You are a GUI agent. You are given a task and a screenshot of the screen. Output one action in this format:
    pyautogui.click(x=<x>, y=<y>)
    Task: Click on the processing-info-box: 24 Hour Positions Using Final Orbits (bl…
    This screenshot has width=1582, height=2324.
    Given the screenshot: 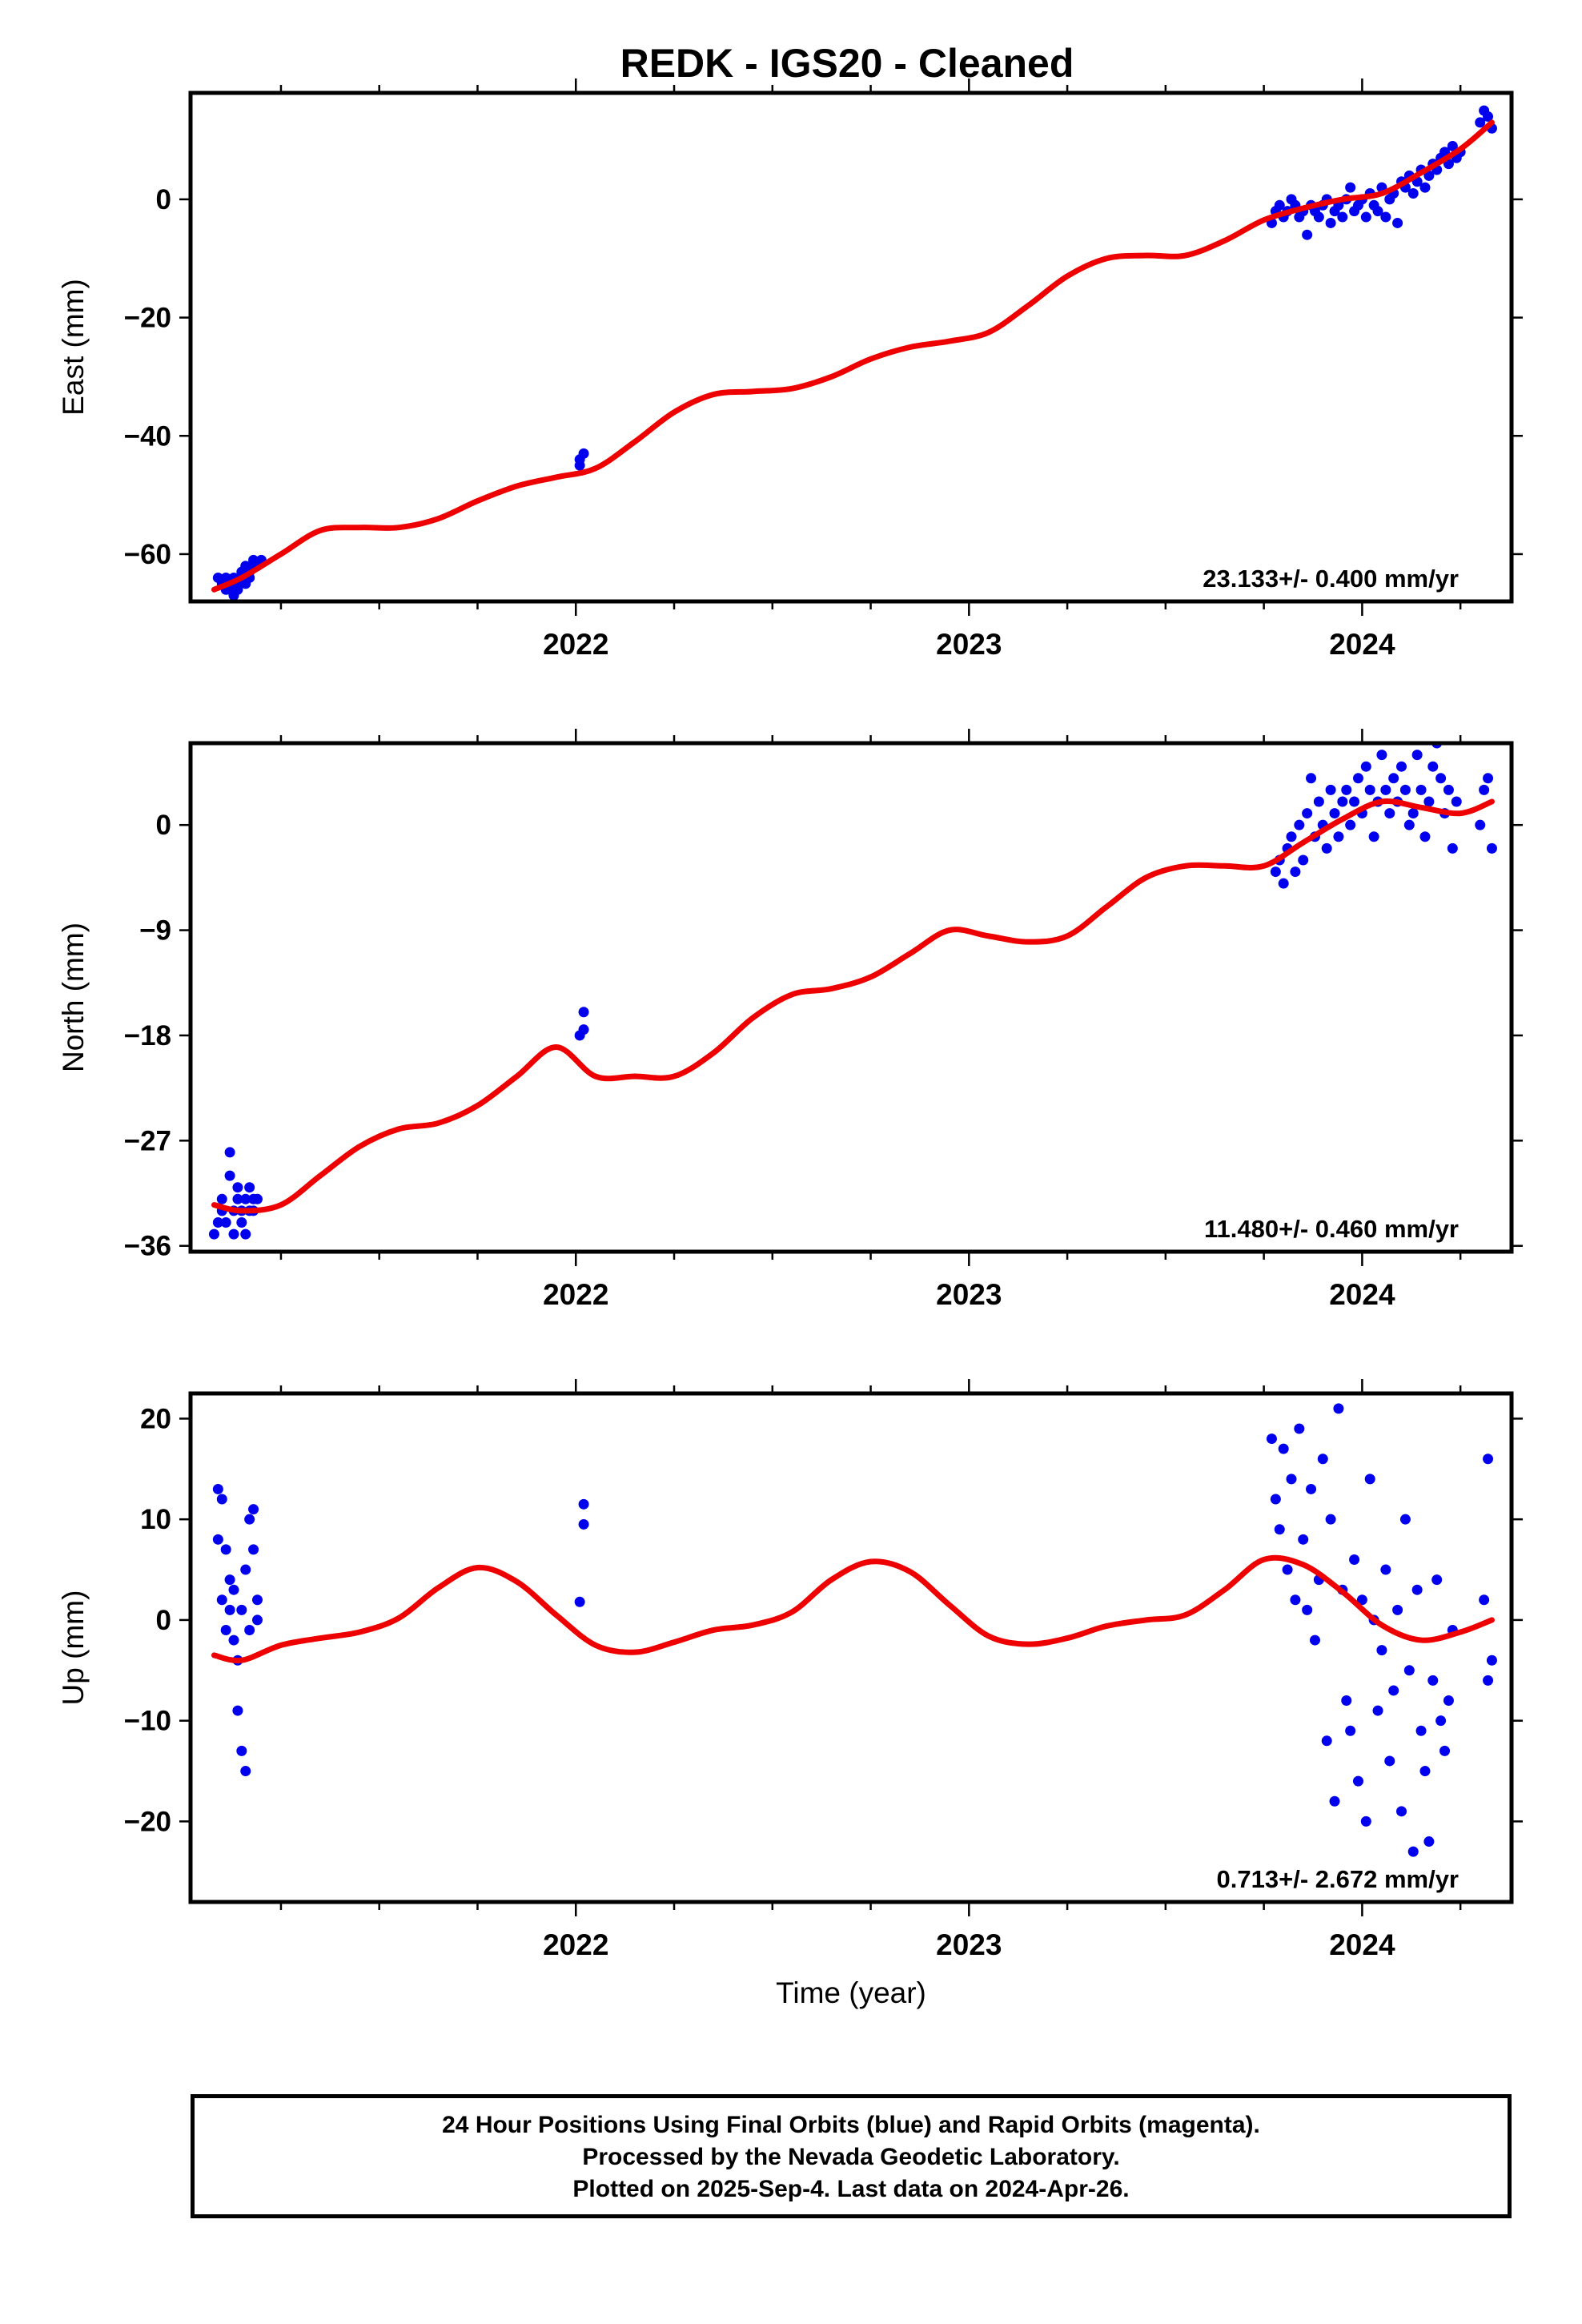 What is the action you would take?
    pyautogui.click(x=851, y=2156)
    